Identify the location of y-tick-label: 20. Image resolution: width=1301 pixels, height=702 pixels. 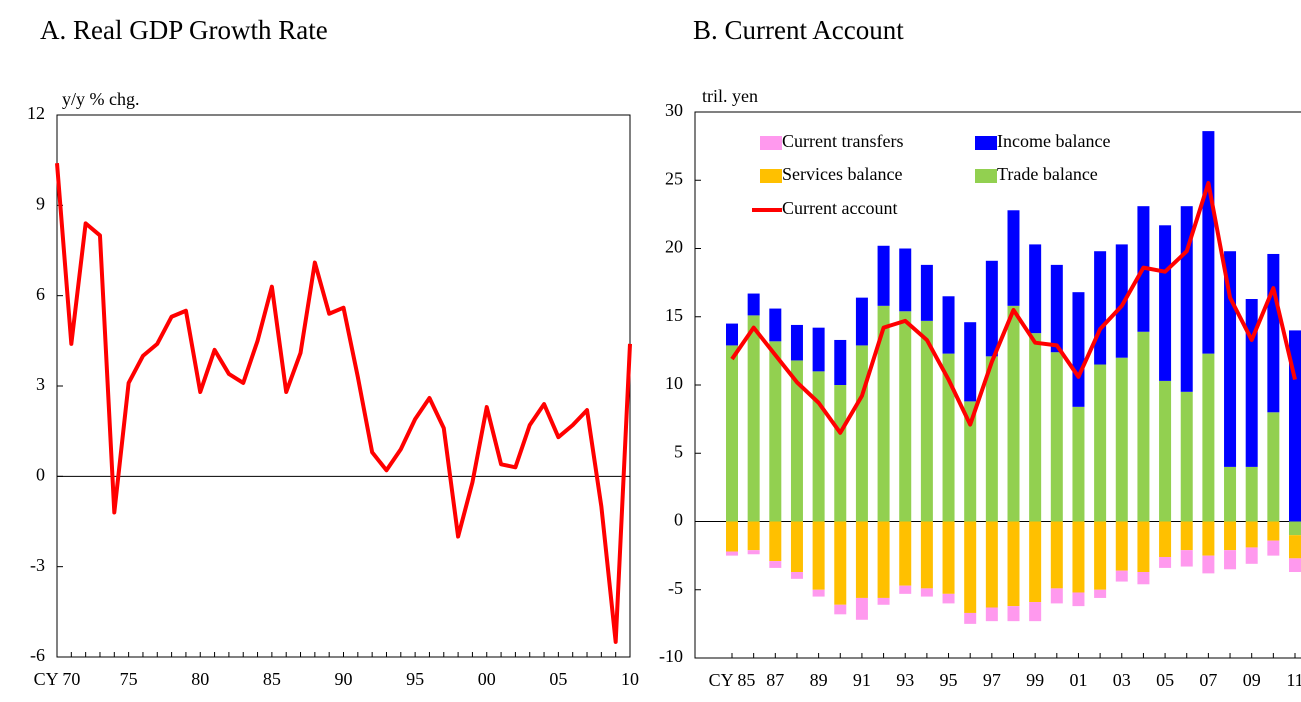
(674, 247).